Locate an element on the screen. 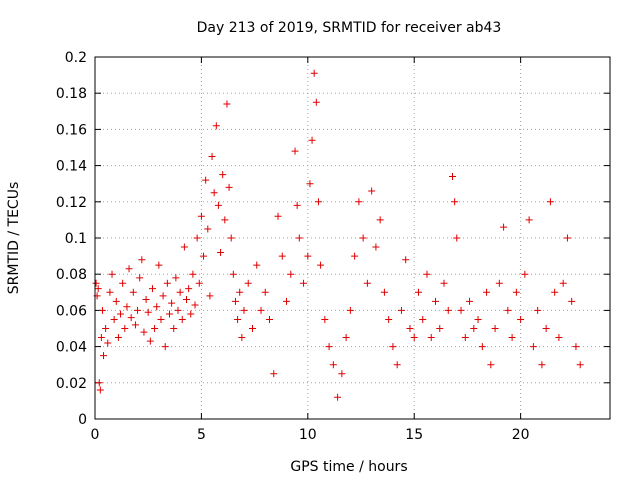 The width and height of the screenshot is (640, 480). y-tick-label: 0.12 is located at coordinates (71, 203).